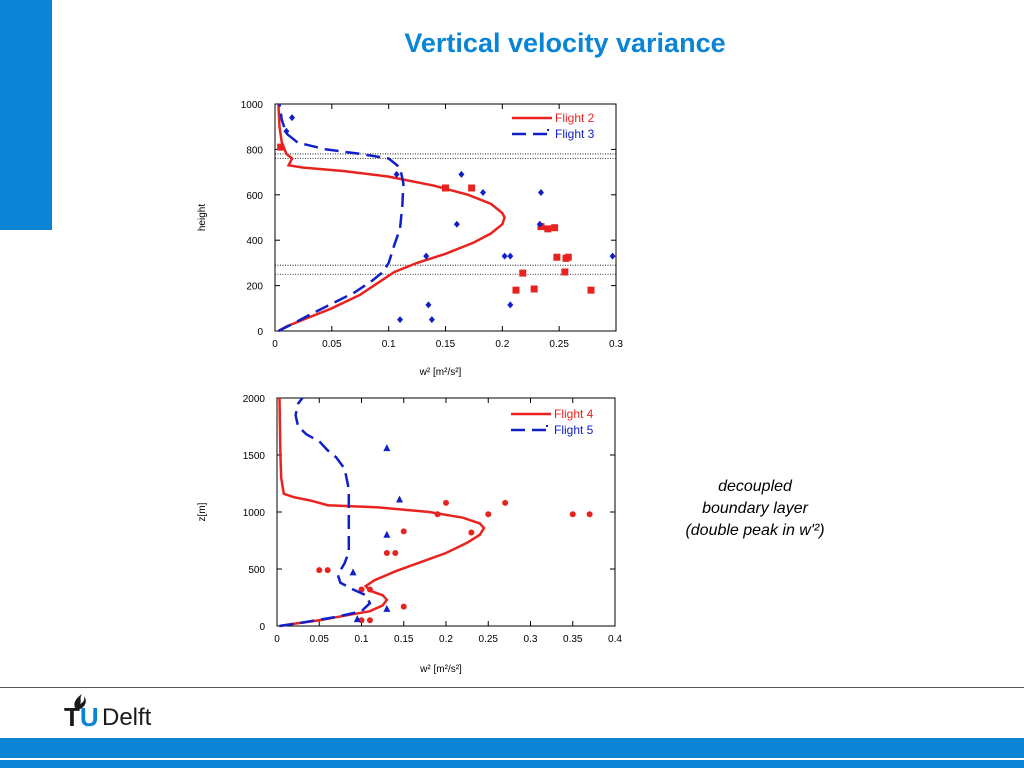  Describe the element at coordinates (615, 639) in the screenshot. I see `x-tick-label: 0.4` at that location.